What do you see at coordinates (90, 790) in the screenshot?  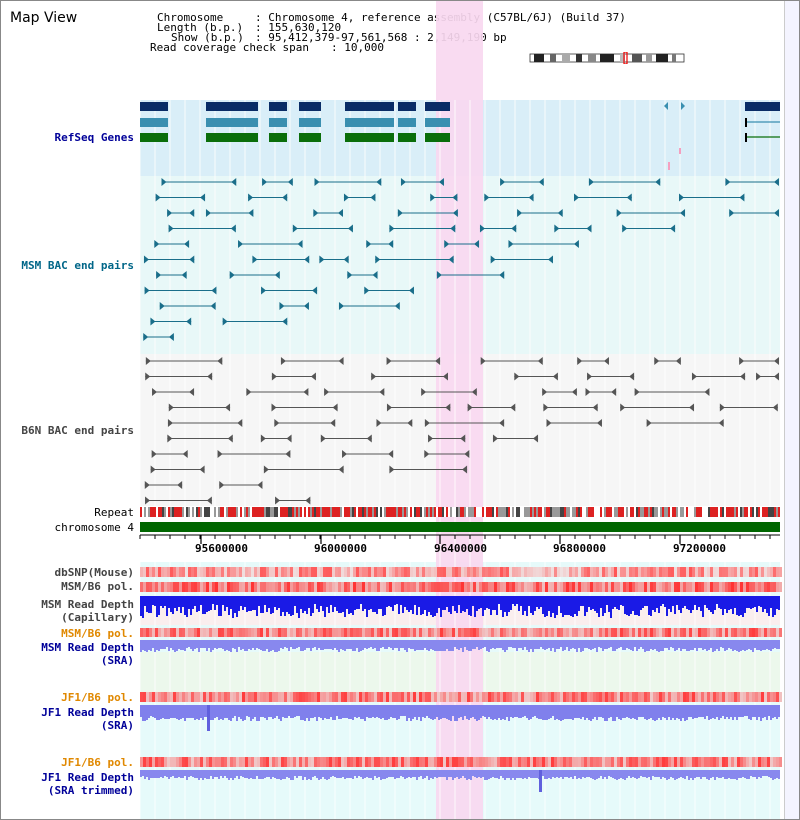 I see `track-label-sra-trimmed: (SRA trimmed)` at bounding box center [90, 790].